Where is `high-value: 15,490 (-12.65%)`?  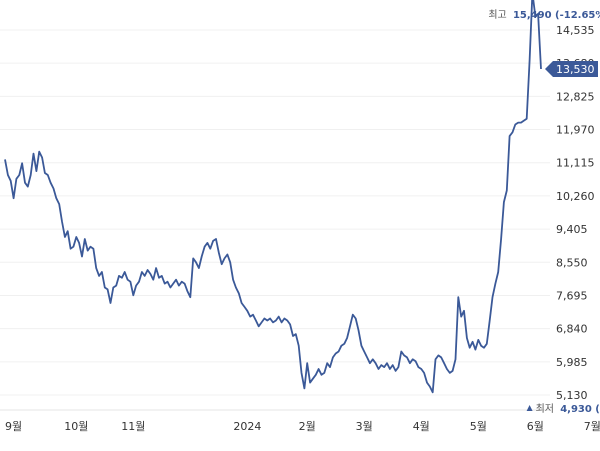
high-value: 15,490 (-12.65%) is located at coordinates (556, 15).